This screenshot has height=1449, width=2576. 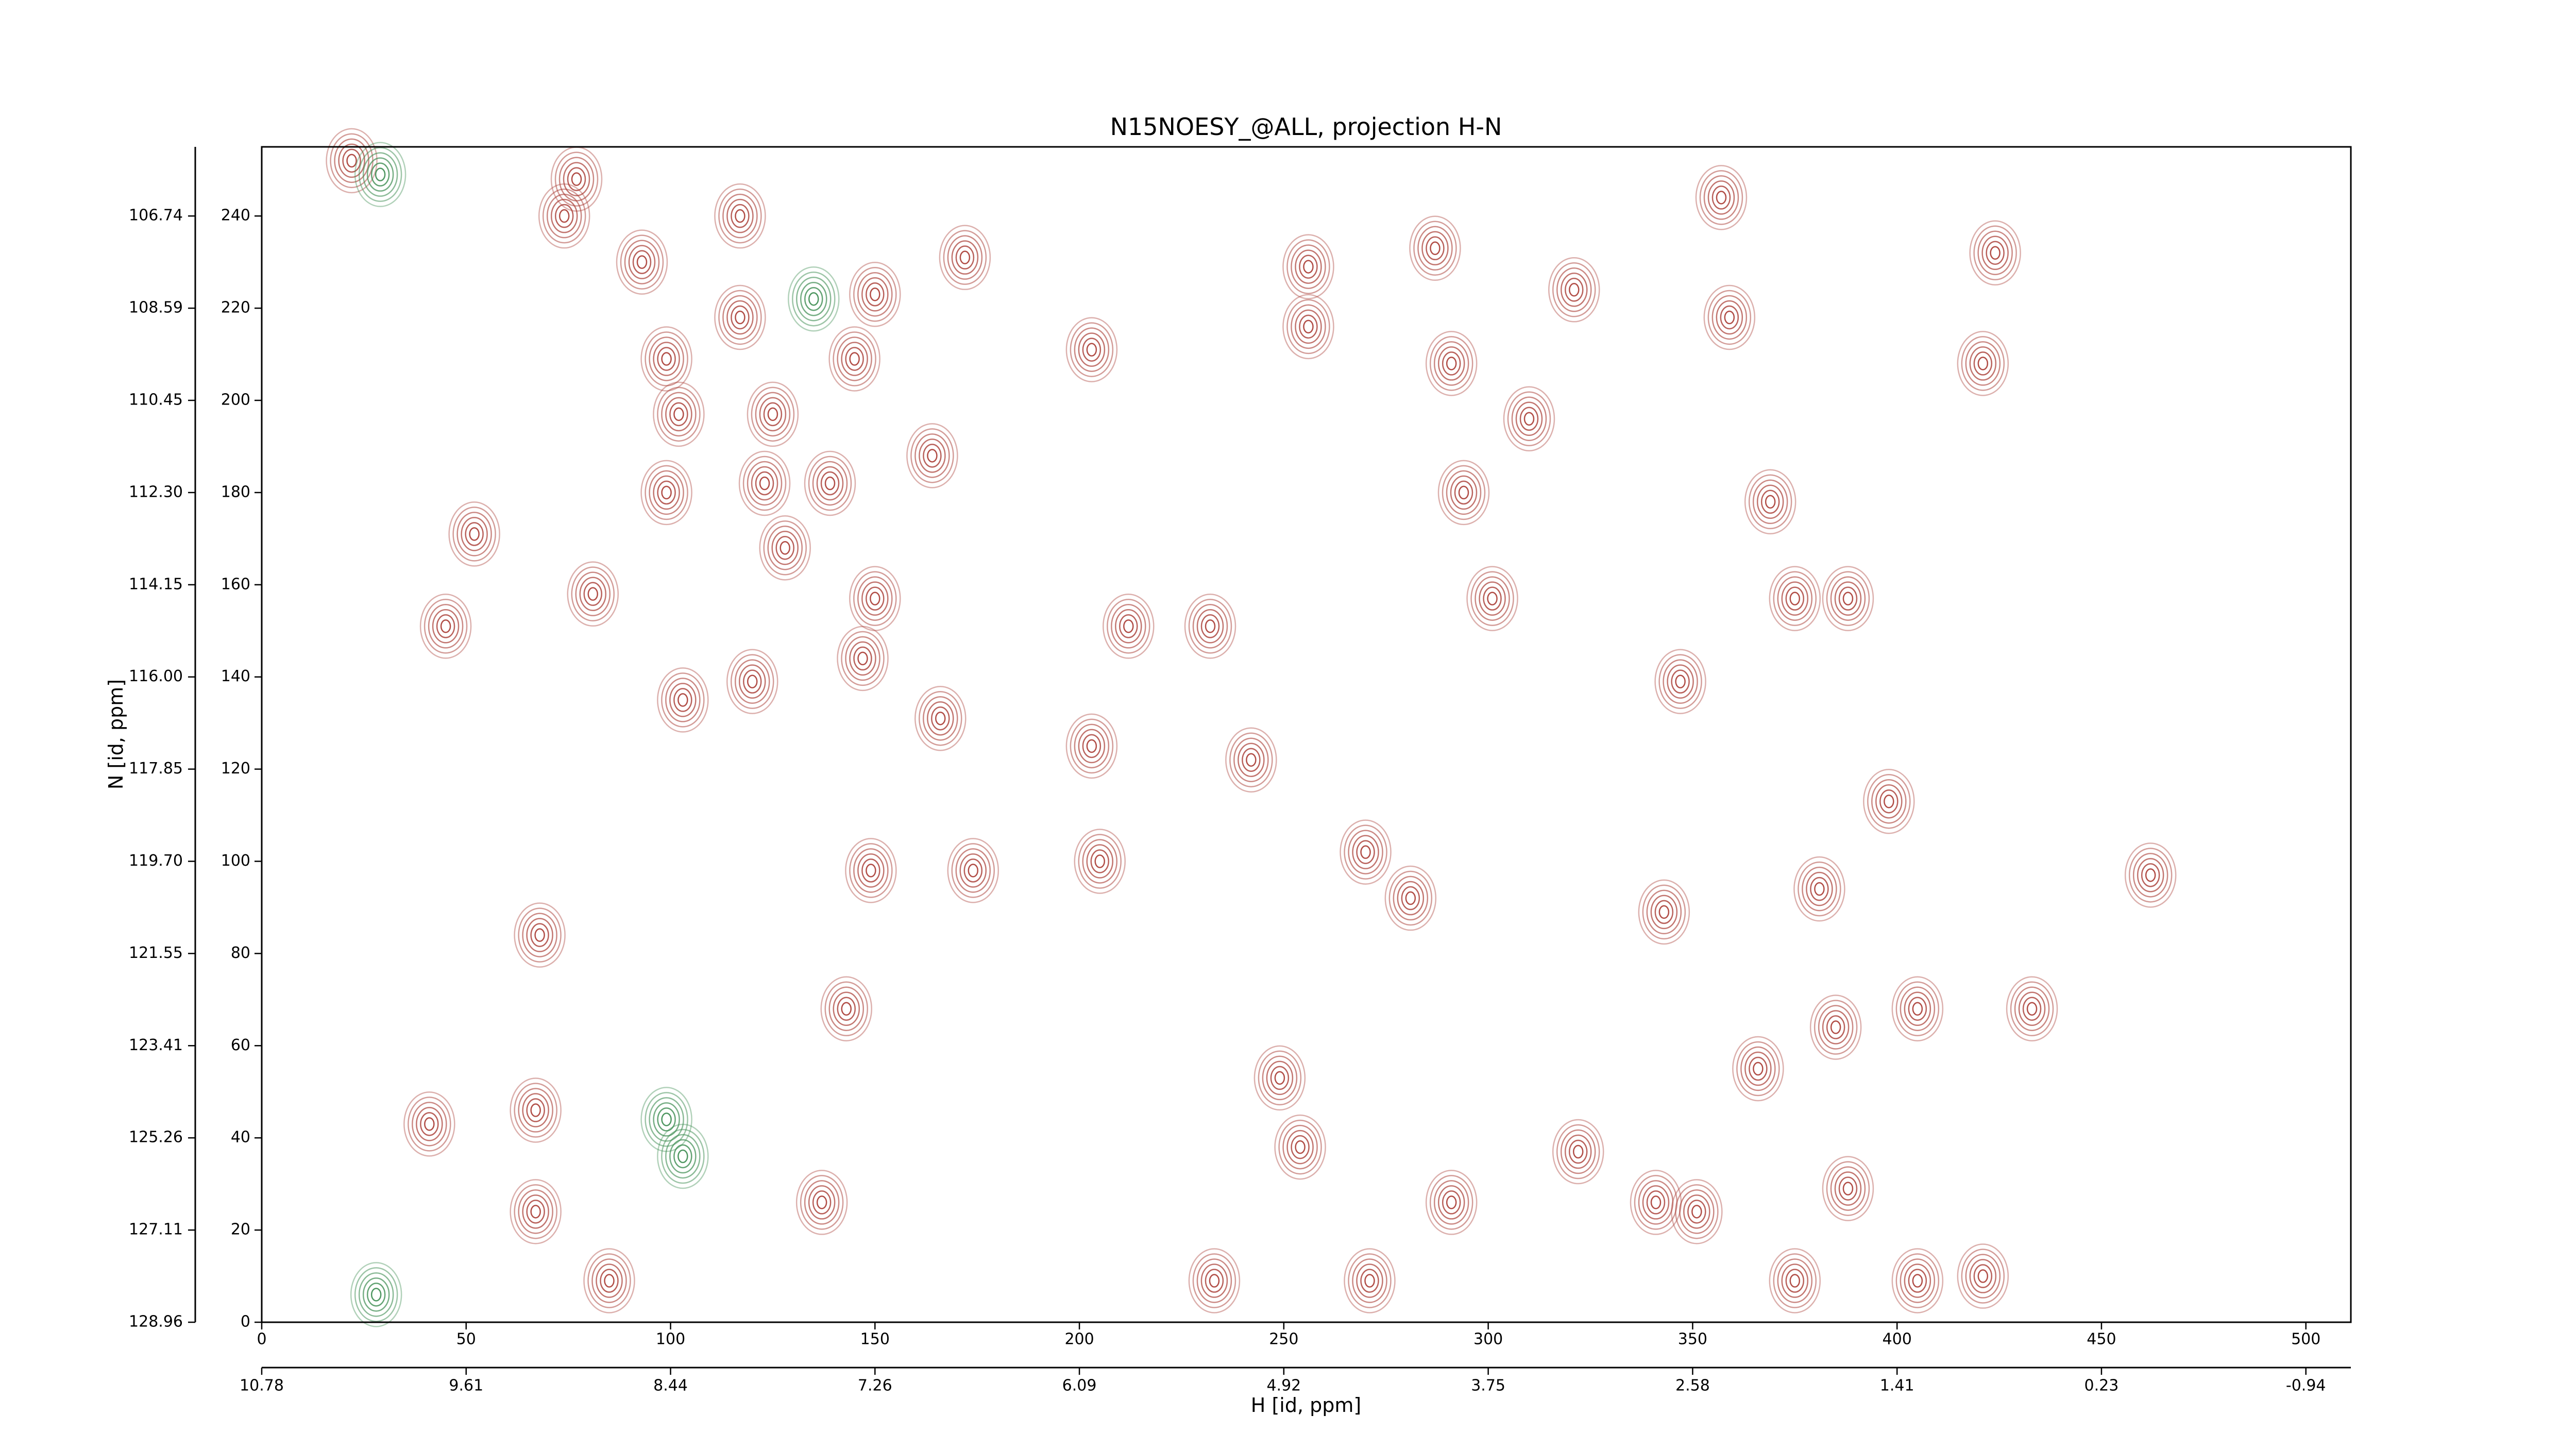 What do you see at coordinates (235, 492) in the screenshot?
I see `y-tick-label: 180` at bounding box center [235, 492].